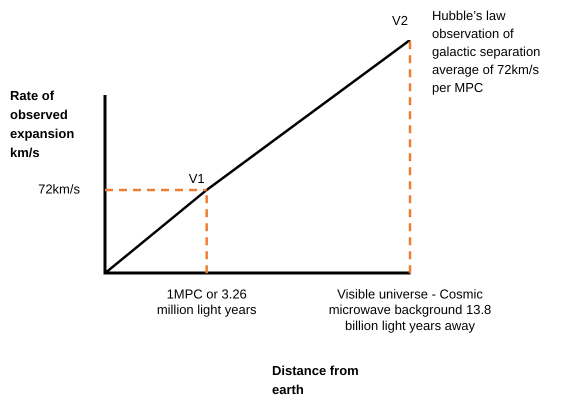  What do you see at coordinates (400, 20) in the screenshot?
I see `annotation: V2` at bounding box center [400, 20].